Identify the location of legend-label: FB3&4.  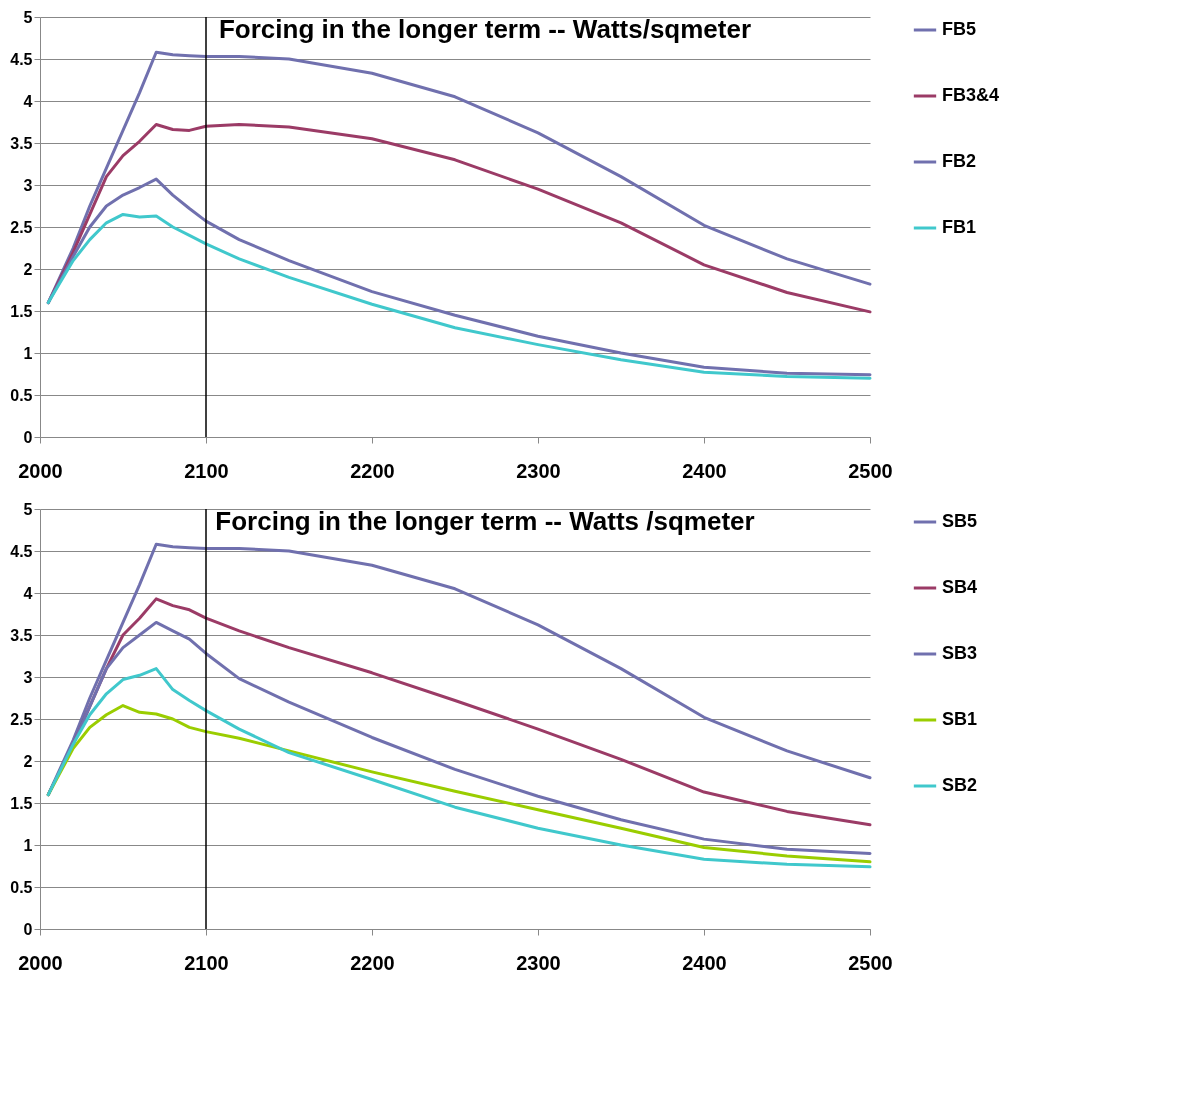
(971, 95).